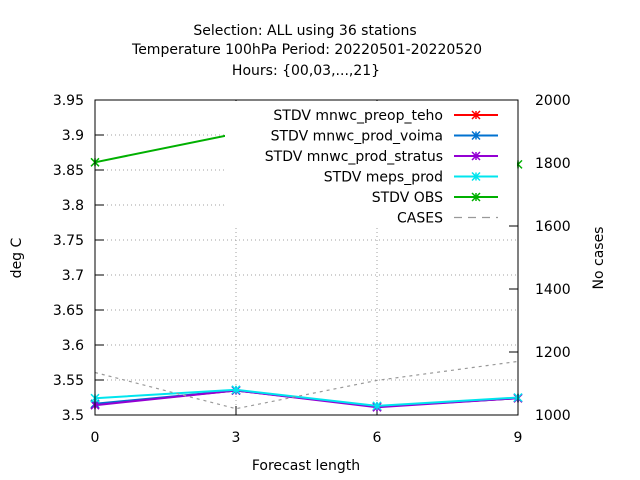  What do you see at coordinates (73, 416) in the screenshot?
I see `y-tick-label: 3.5` at bounding box center [73, 416].